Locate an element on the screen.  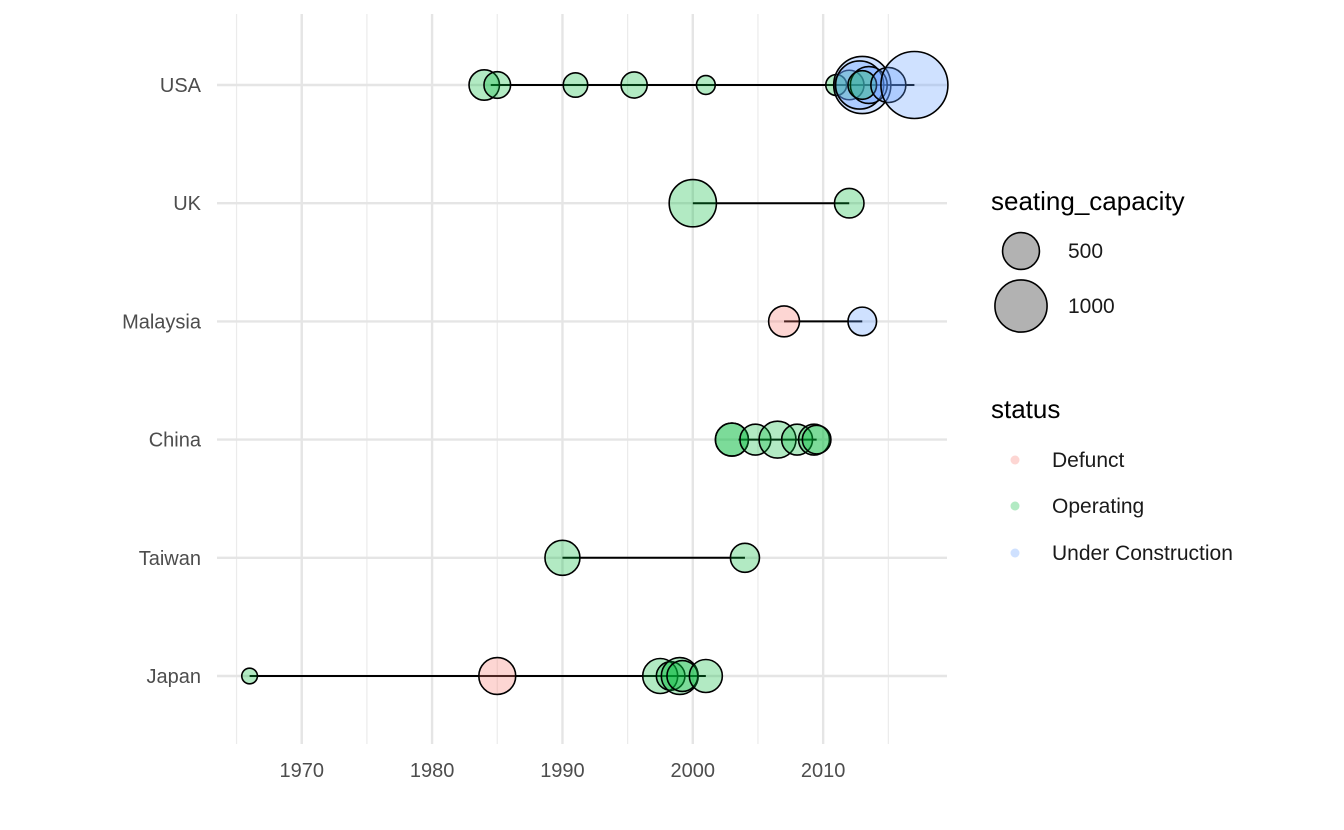
color-legend-key-under-construction is located at coordinates (1015, 553).